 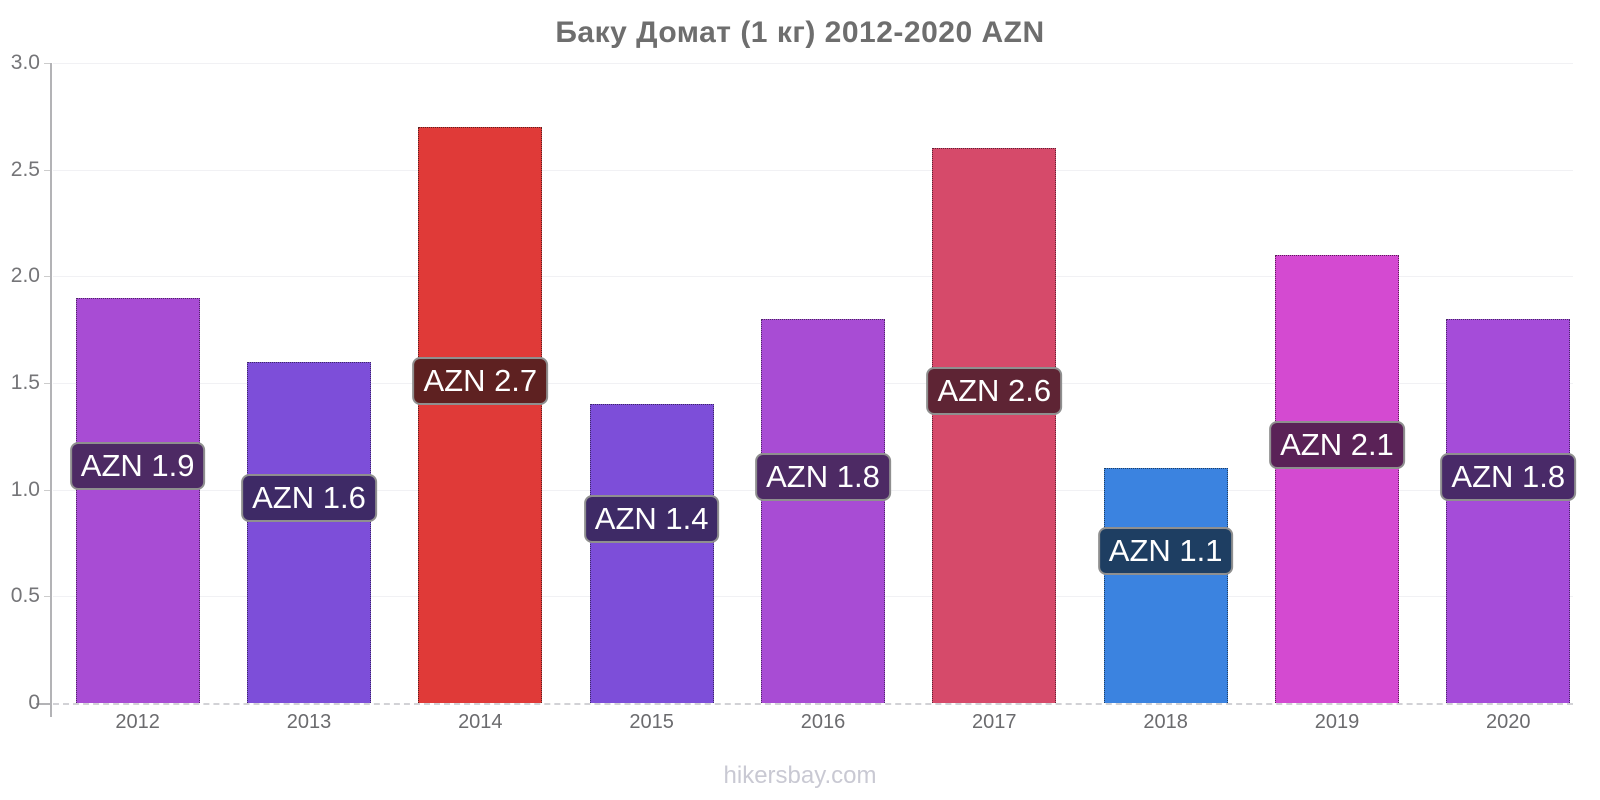 What do you see at coordinates (309, 497) in the screenshot?
I see `bar-value-label: AZN 1.6` at bounding box center [309, 497].